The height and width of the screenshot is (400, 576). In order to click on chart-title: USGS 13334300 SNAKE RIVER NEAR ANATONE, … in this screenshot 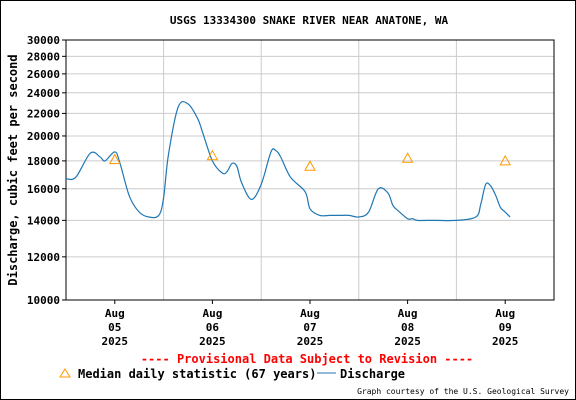, I will do `click(309, 20)`.